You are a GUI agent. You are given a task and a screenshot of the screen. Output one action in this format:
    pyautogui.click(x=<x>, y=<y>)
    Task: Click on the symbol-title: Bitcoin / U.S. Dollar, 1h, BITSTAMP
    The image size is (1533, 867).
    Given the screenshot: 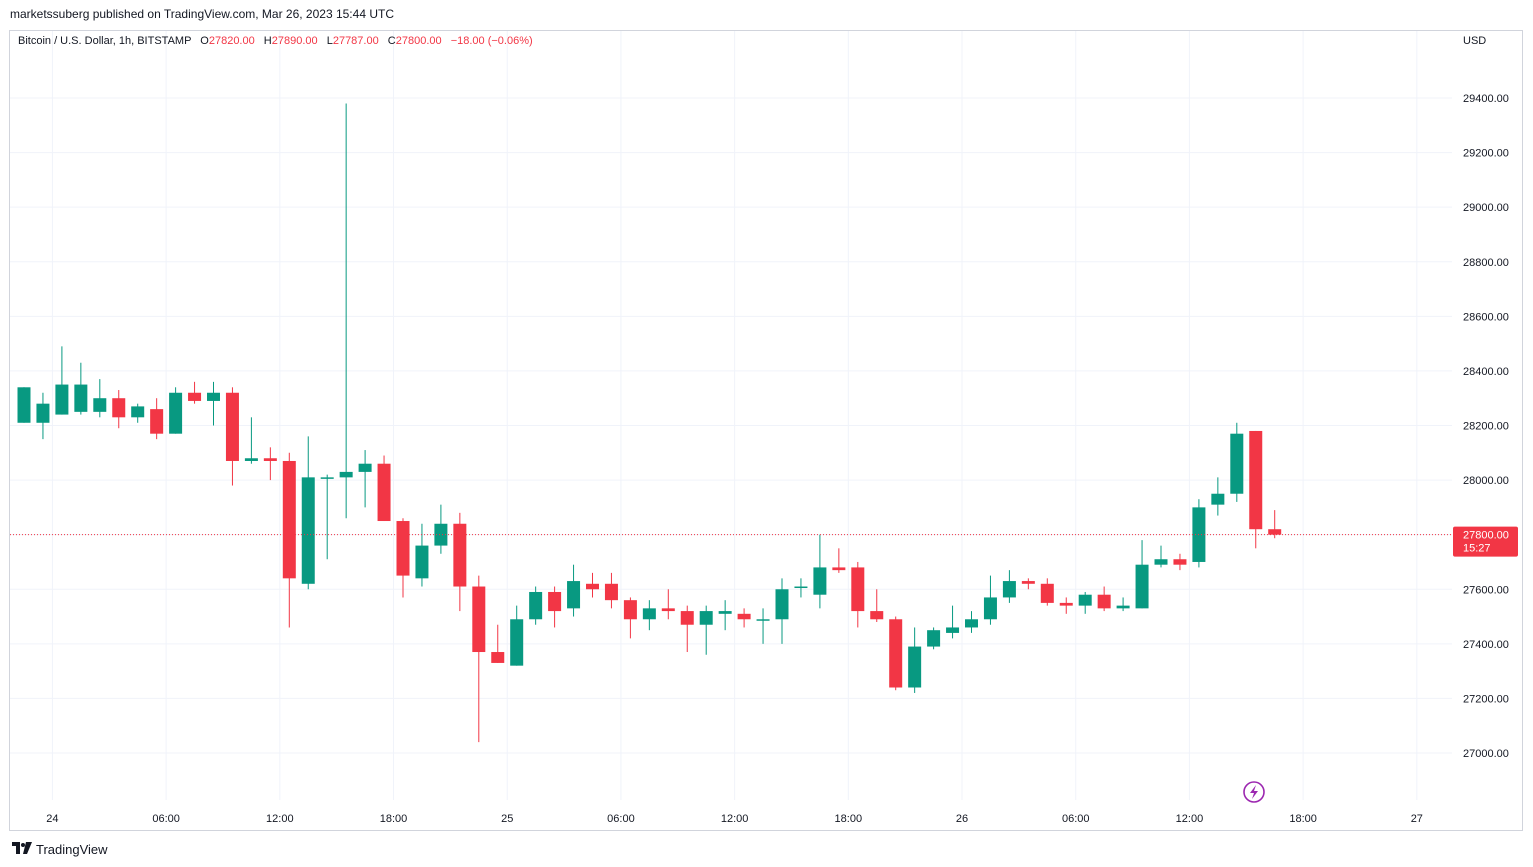 What is the action you would take?
    pyautogui.click(x=105, y=41)
    